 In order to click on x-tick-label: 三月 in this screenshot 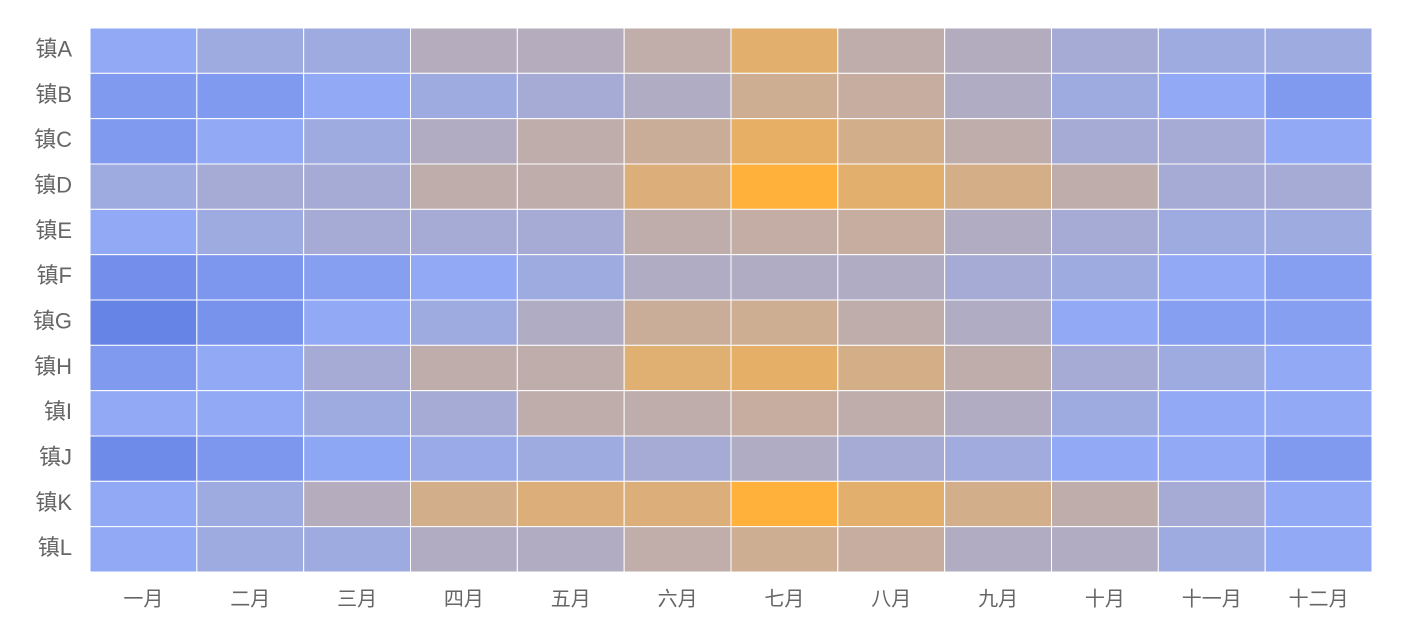, I will do `click(357, 599)`.